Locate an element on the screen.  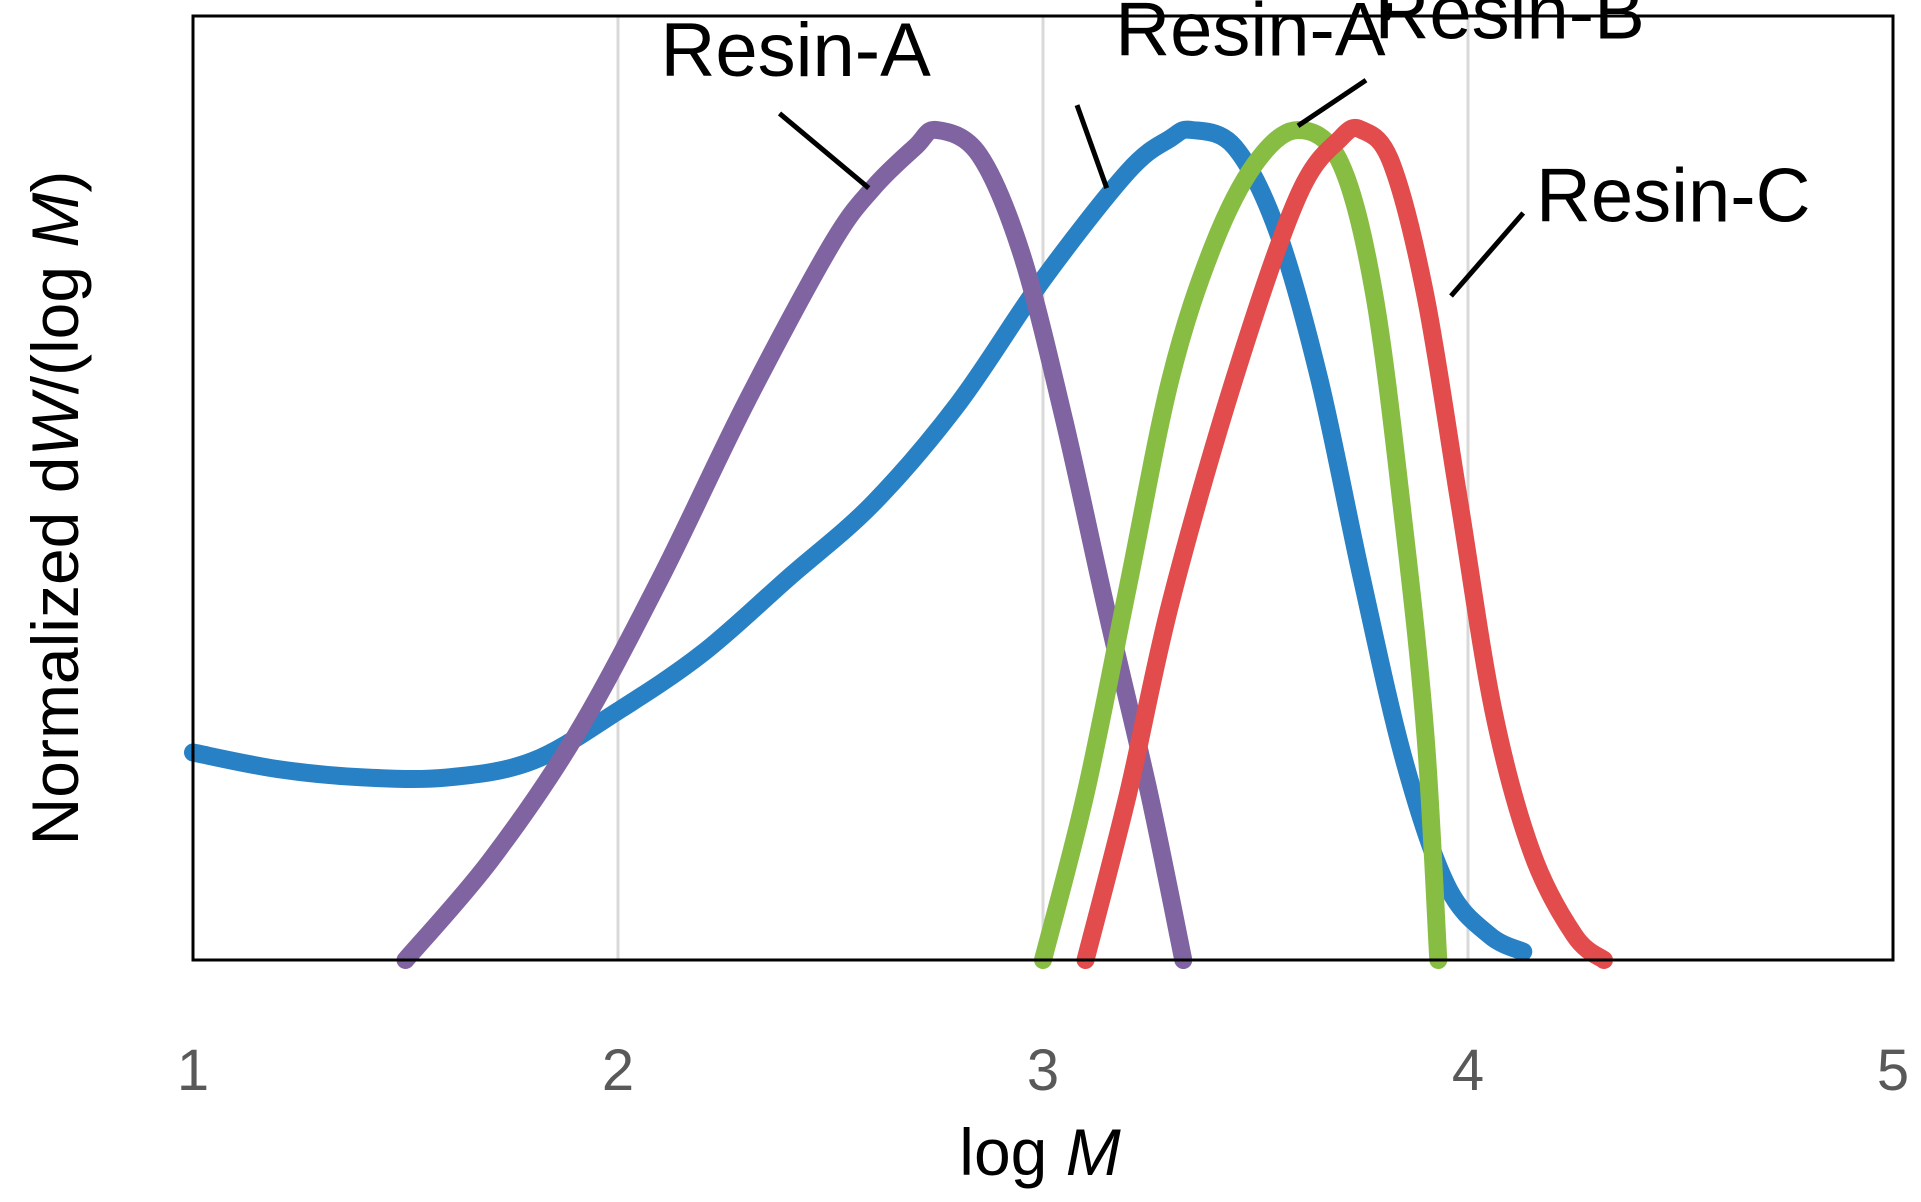
series-label-resin-a: Resin-A is located at coordinates (796, 50).